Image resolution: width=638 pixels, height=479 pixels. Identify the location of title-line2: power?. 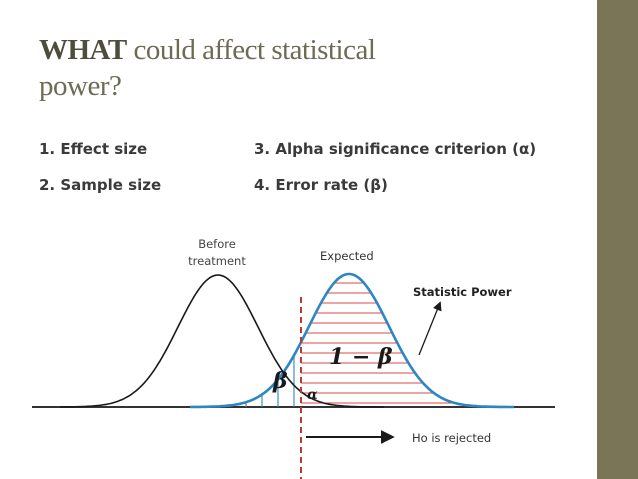
(80, 86).